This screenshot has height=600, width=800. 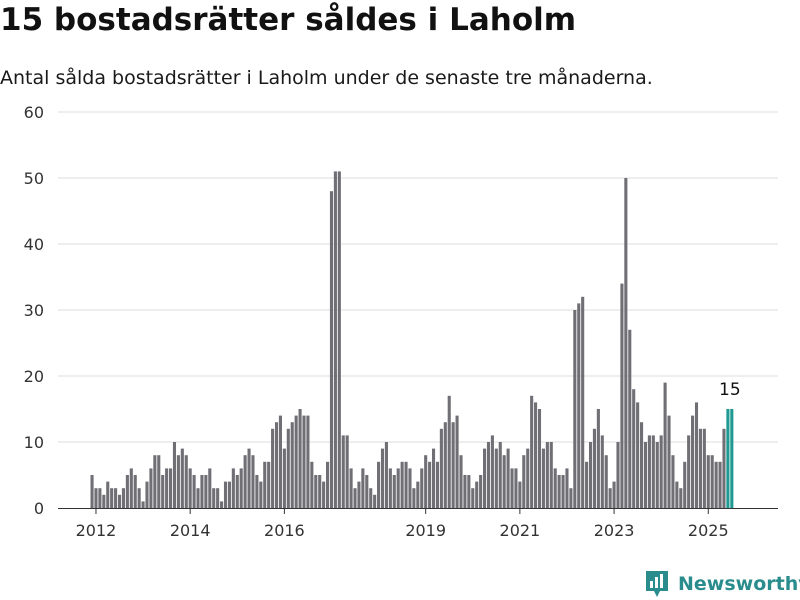 I want to click on y-tick-label: 20, so click(x=34, y=376).